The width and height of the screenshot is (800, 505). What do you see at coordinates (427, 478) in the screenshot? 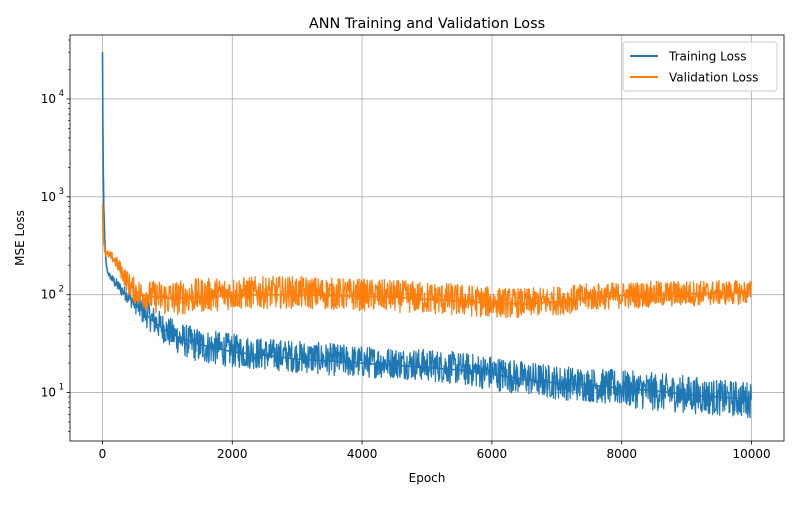
I see `x-axis-label: Epoch` at bounding box center [427, 478].